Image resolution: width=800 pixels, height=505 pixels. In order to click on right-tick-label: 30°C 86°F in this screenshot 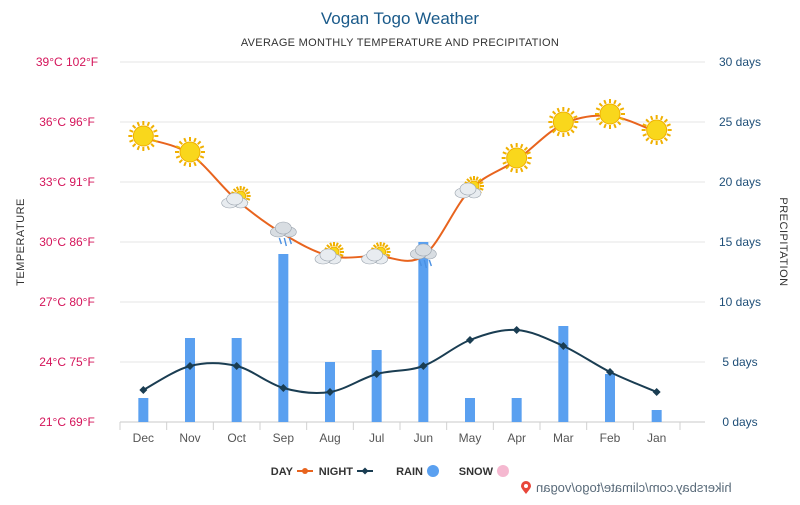, I will do `click(67, 242)`.